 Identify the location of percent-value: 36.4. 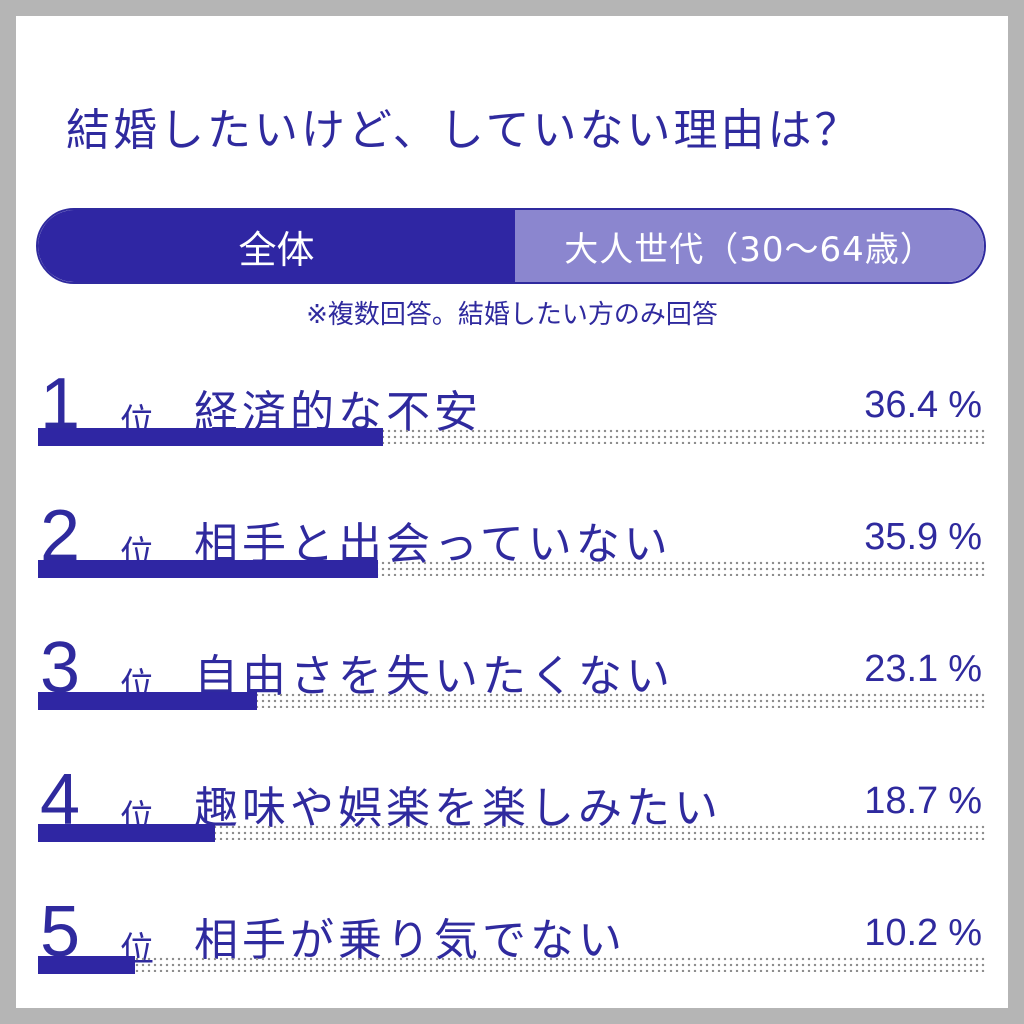
(901, 405).